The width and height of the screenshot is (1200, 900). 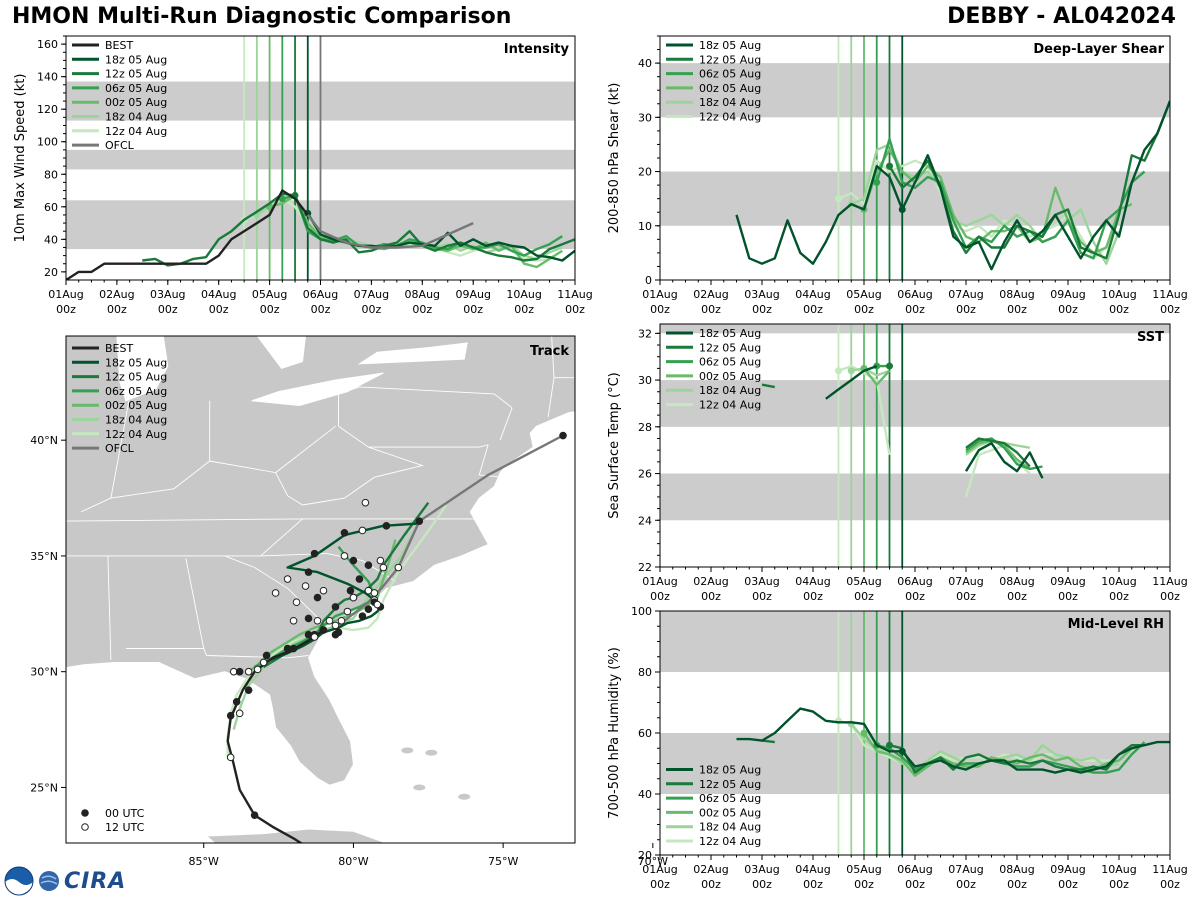 What do you see at coordinates (730, 117) in the screenshot?
I see `shear-legend-label-12z-04-aug: 12z 04 Aug` at bounding box center [730, 117].